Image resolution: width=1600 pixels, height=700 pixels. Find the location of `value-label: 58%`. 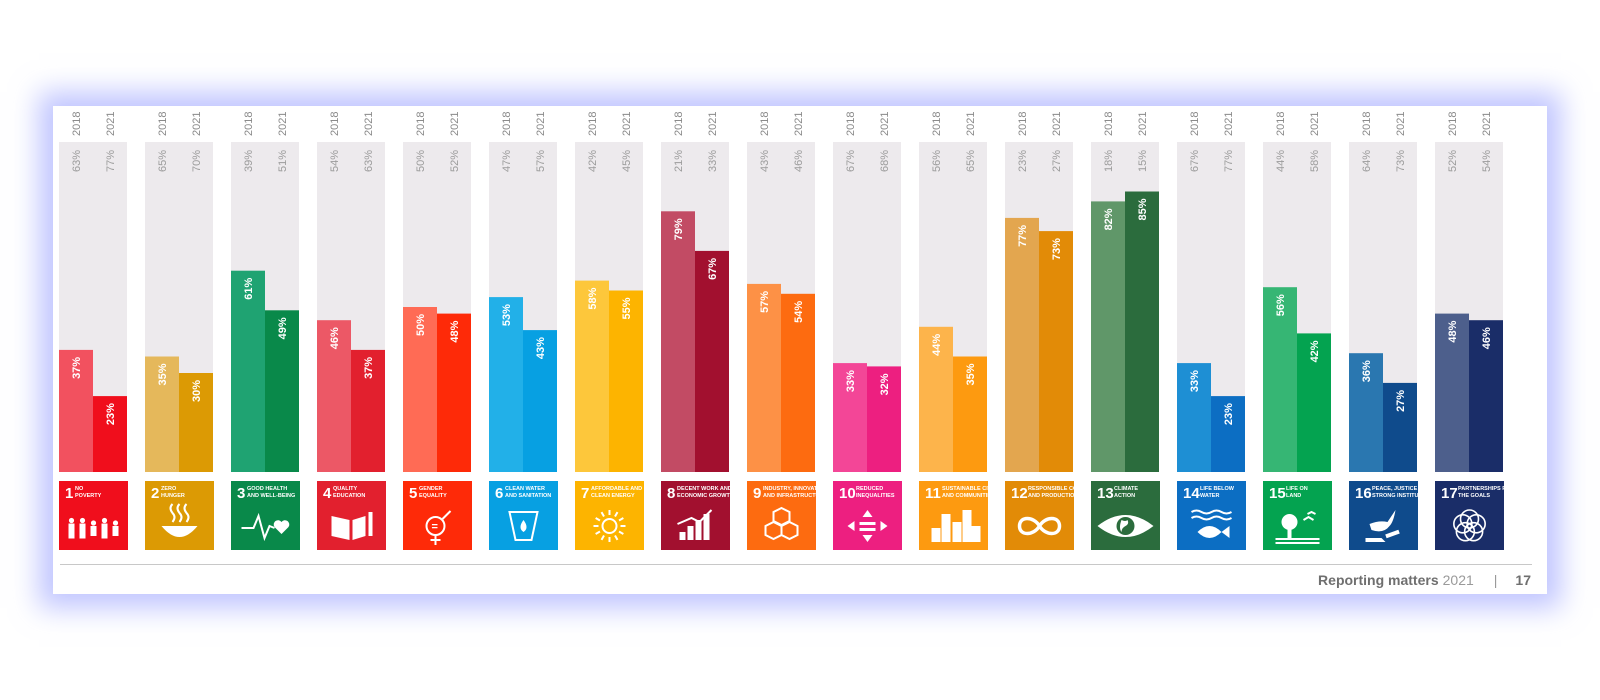

value-label: 58% is located at coordinates (593, 298).